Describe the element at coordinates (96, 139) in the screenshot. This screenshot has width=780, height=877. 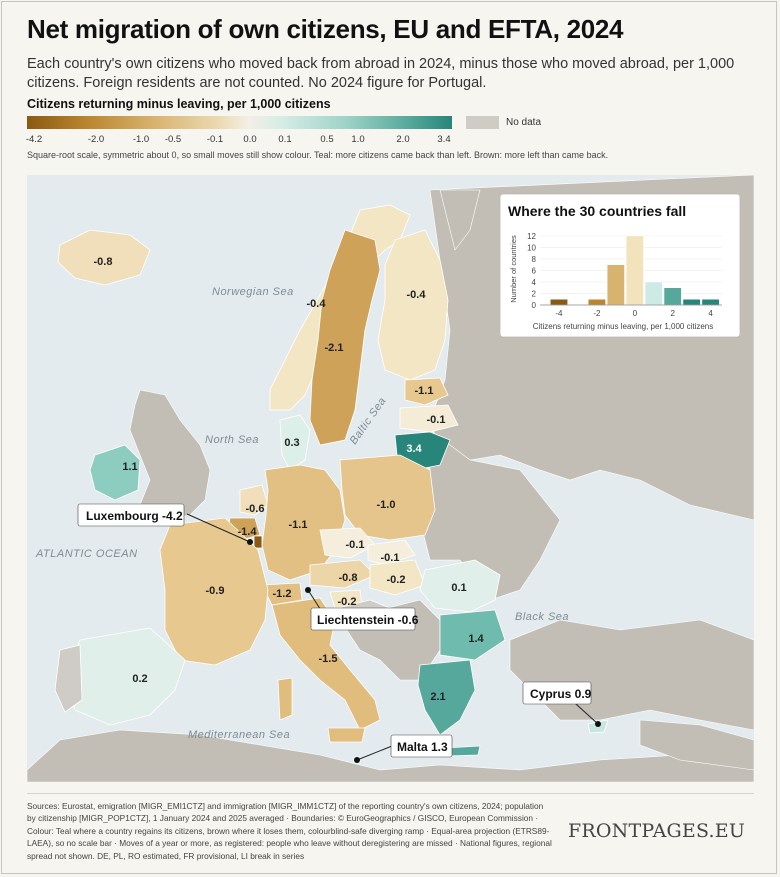
I see `legend-tick: -2.0` at that location.